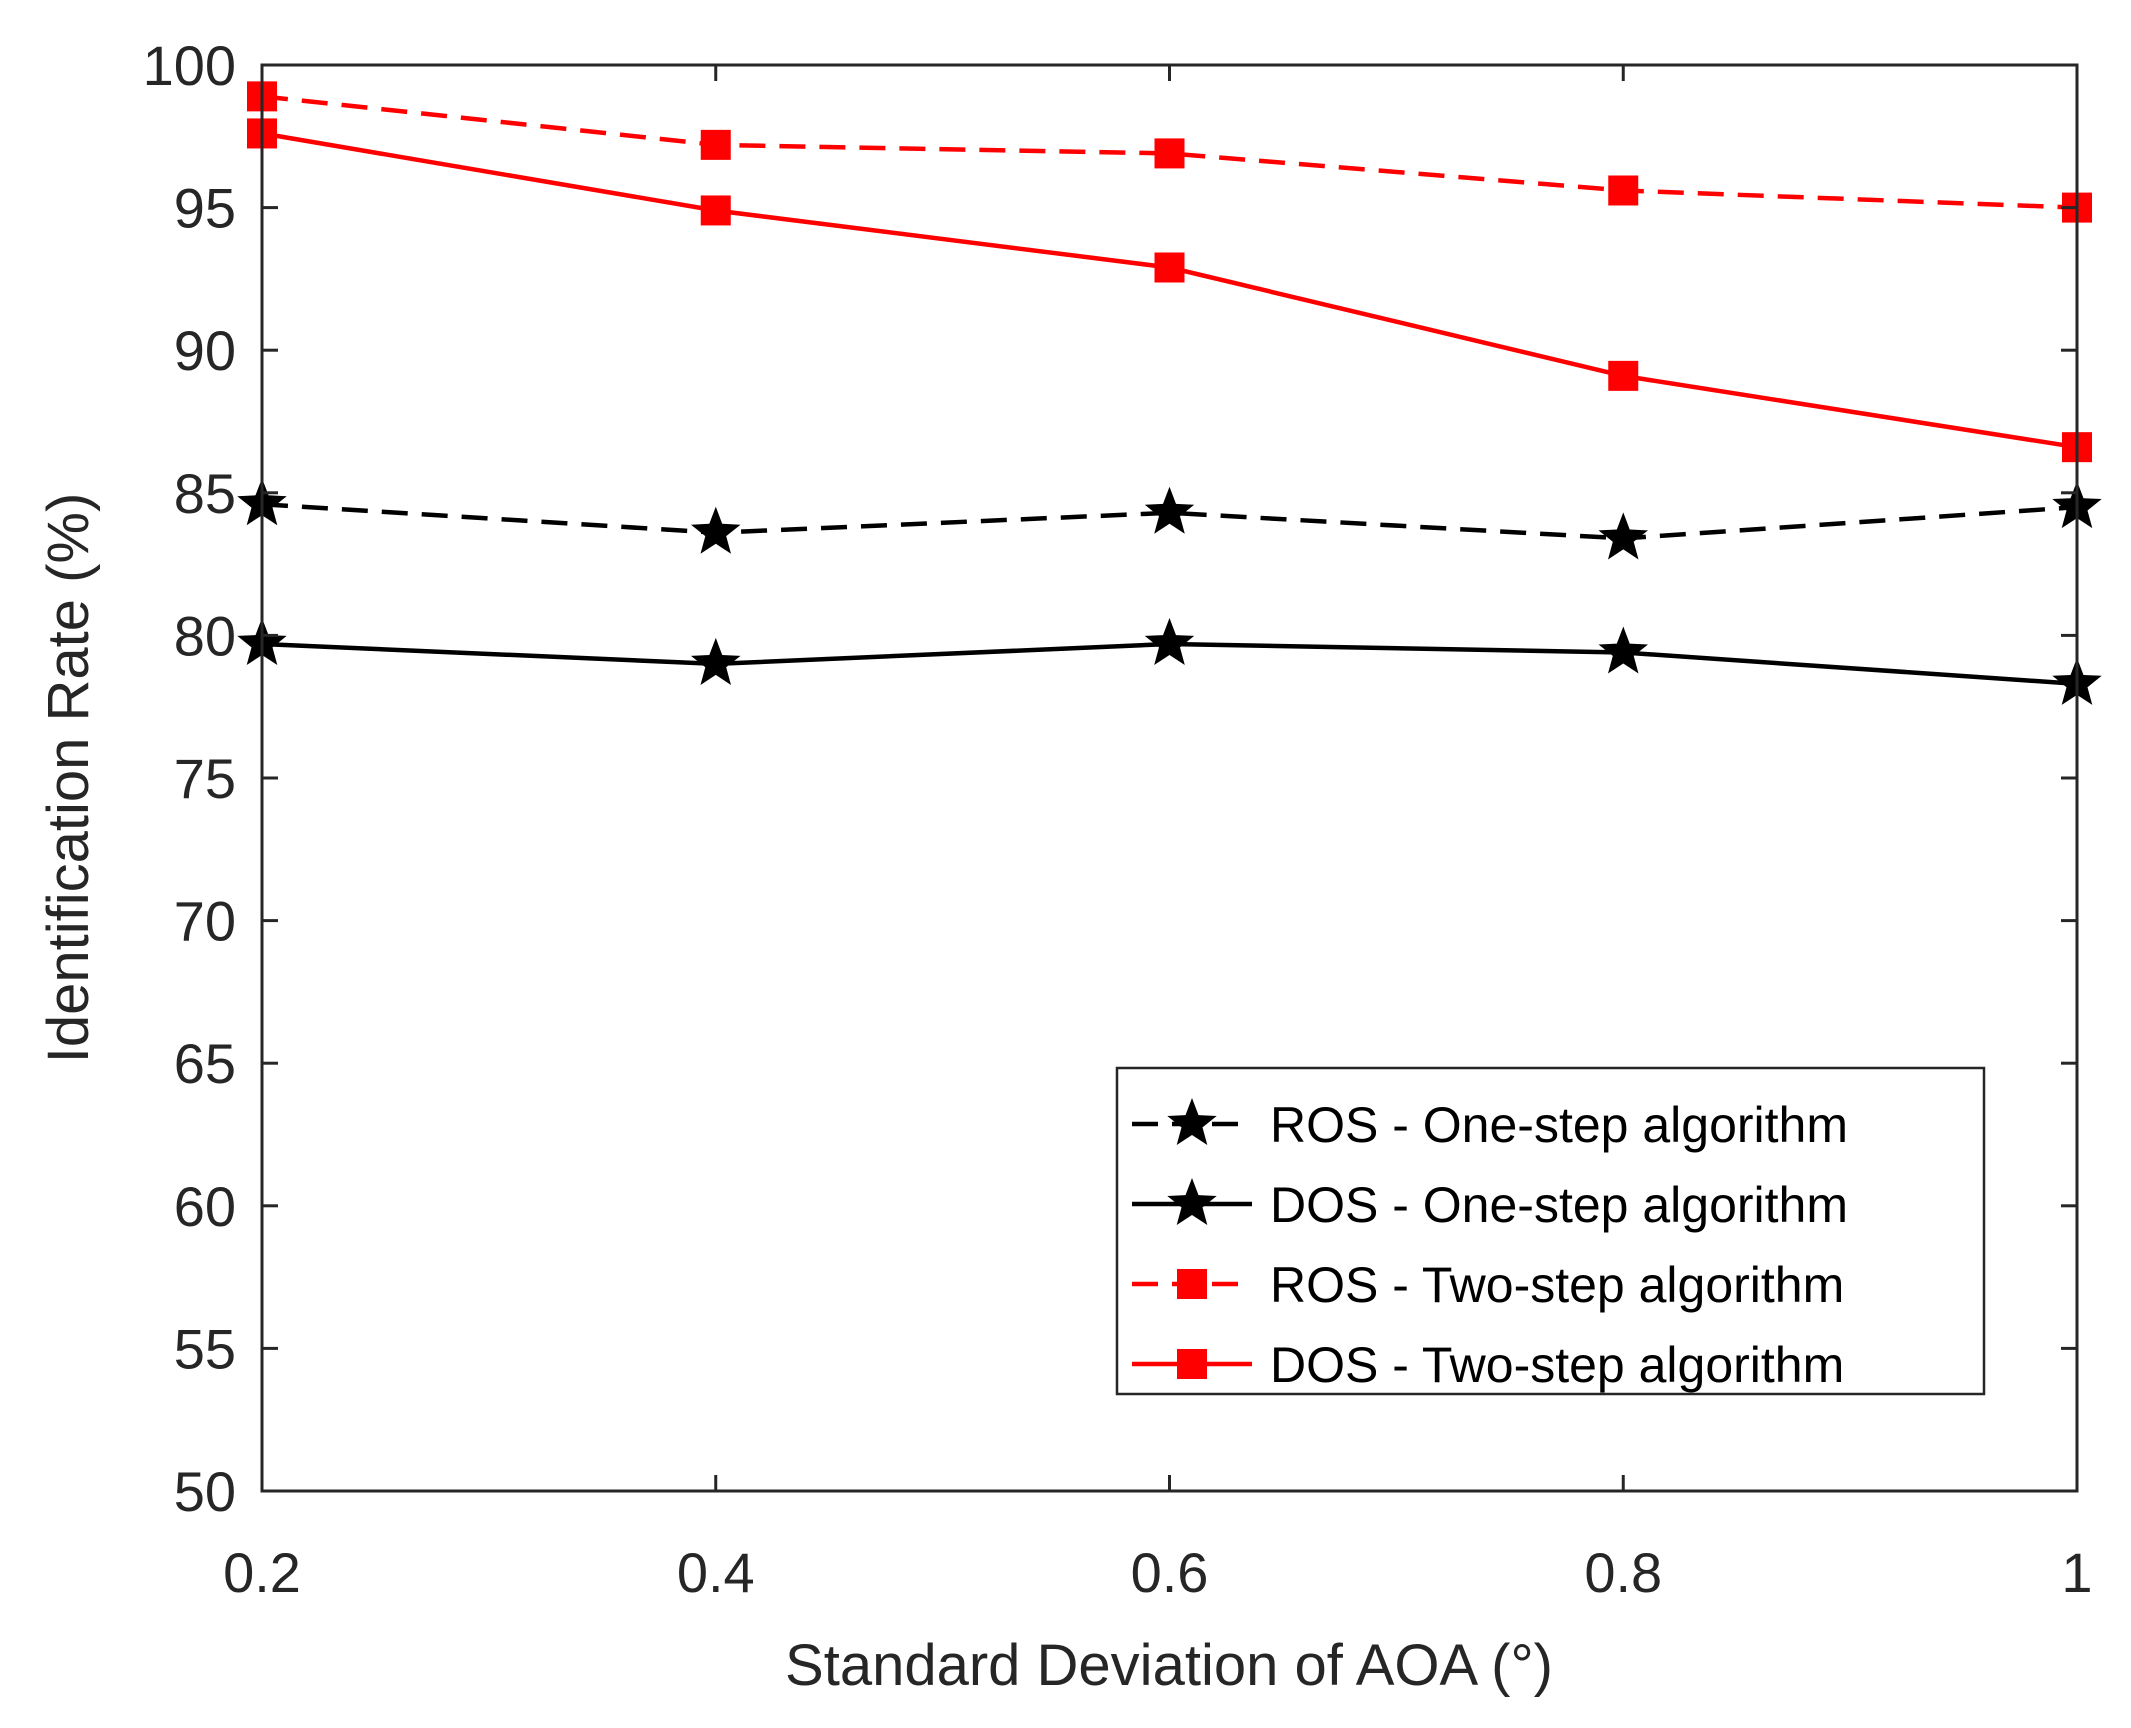 Image resolution: width=2131 pixels, height=1728 pixels. Describe the element at coordinates (205, 1063) in the screenshot. I see `y-tick-label: 65` at that location.